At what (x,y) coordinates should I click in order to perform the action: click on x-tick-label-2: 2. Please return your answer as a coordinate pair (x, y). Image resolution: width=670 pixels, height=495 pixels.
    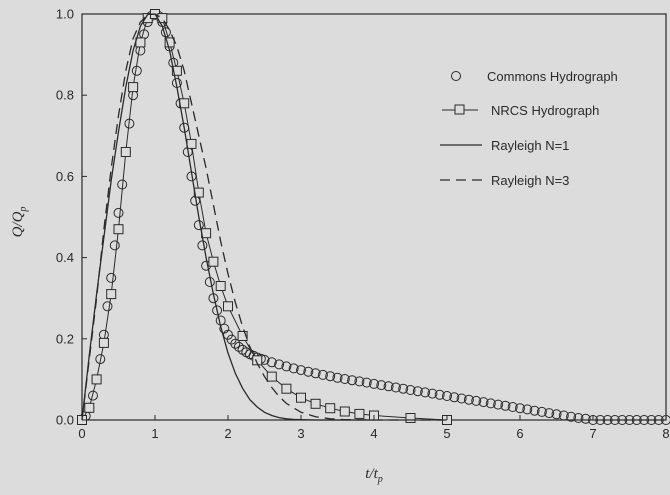
    Looking at the image, I should click on (227, 433).